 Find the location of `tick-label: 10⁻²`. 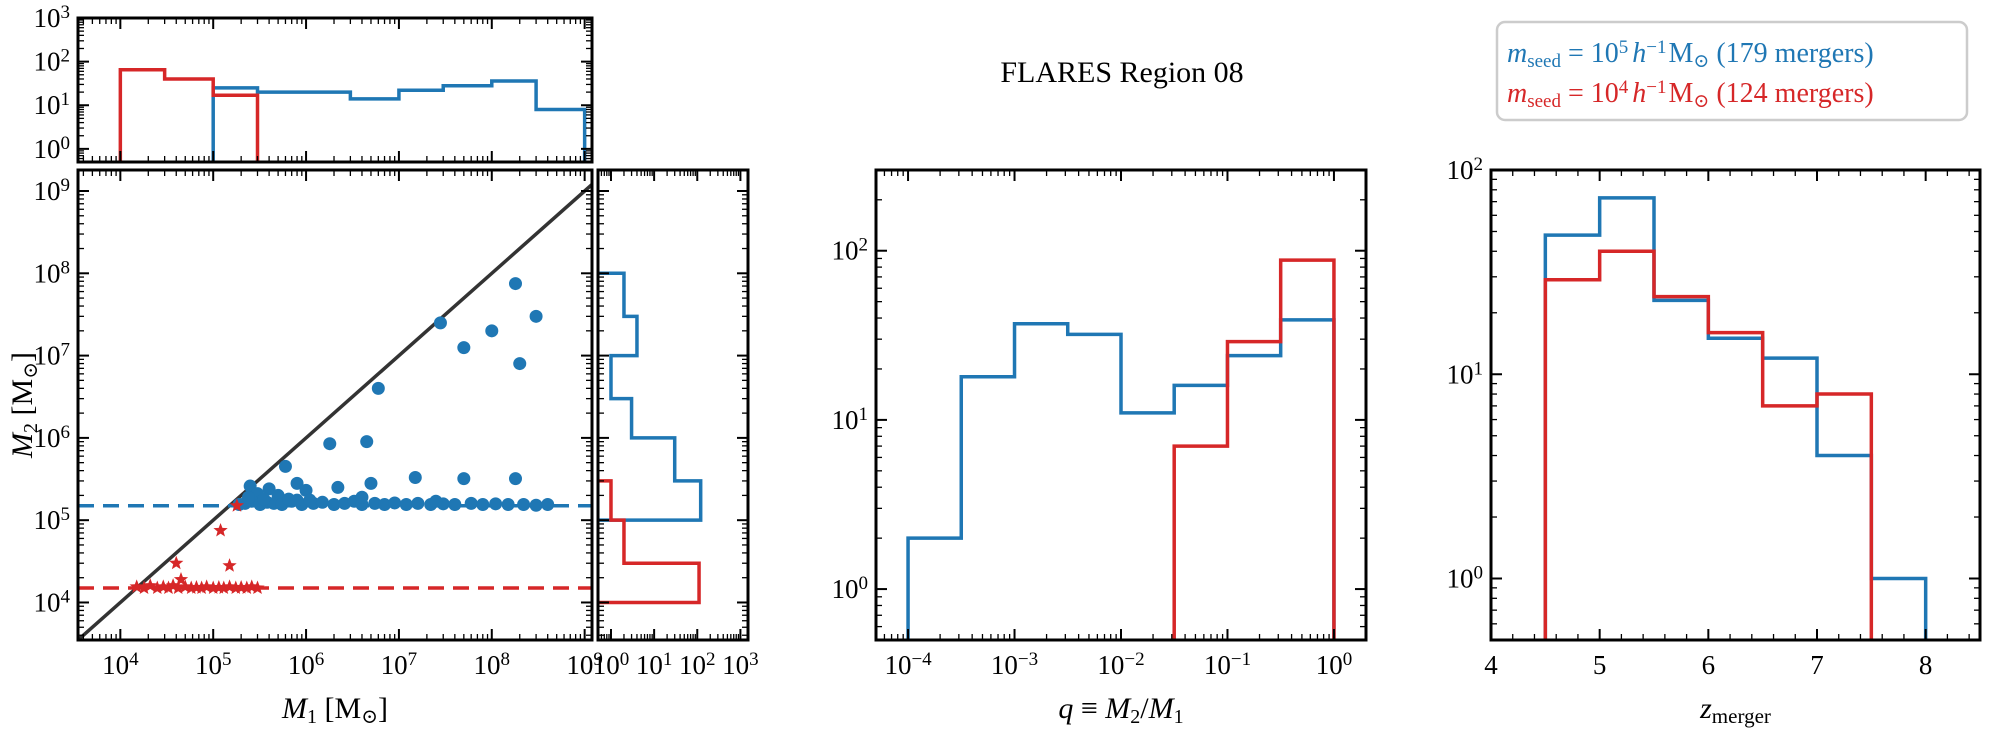

tick-label: 10⁻² is located at coordinates (1120, 664).